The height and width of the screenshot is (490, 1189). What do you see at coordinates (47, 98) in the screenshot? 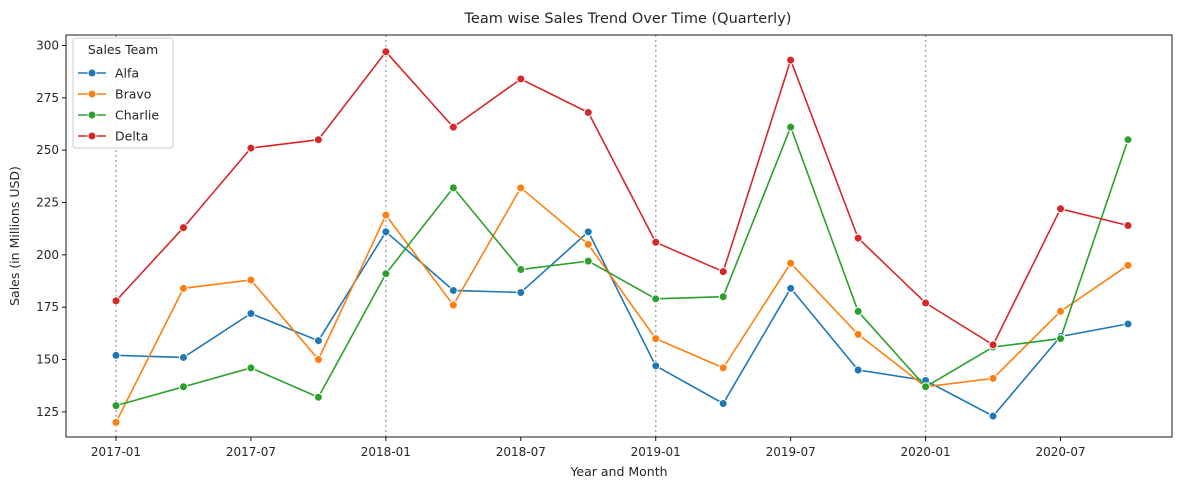
I see `y-tick-label: 275` at bounding box center [47, 98].